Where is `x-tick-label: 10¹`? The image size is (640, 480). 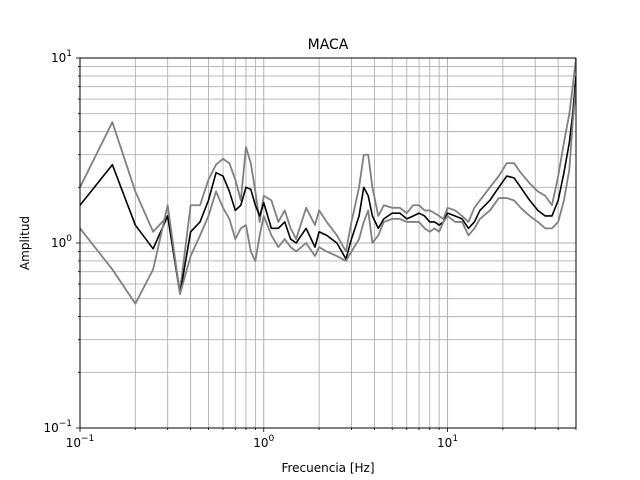
x-tick-label: 10¹ is located at coordinates (447, 442).